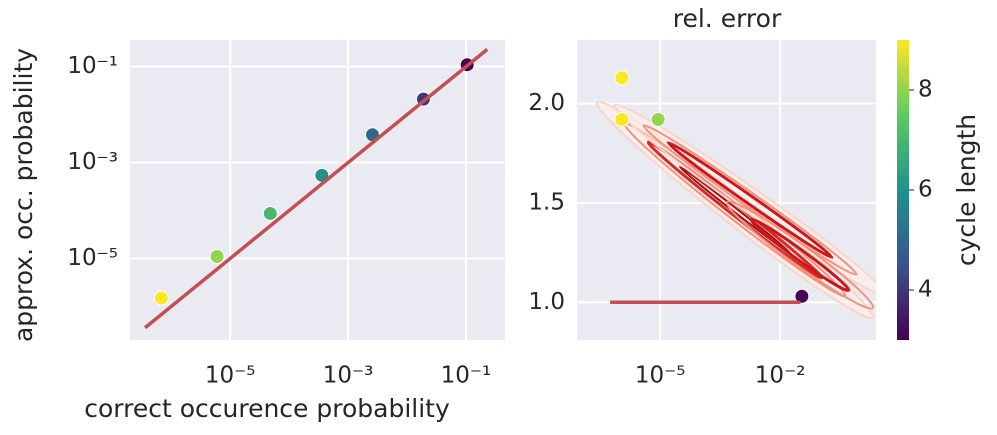 The image size is (997, 435). What do you see at coordinates (925, 190) in the screenshot?
I see `colorbar-tick-label: 6` at bounding box center [925, 190].